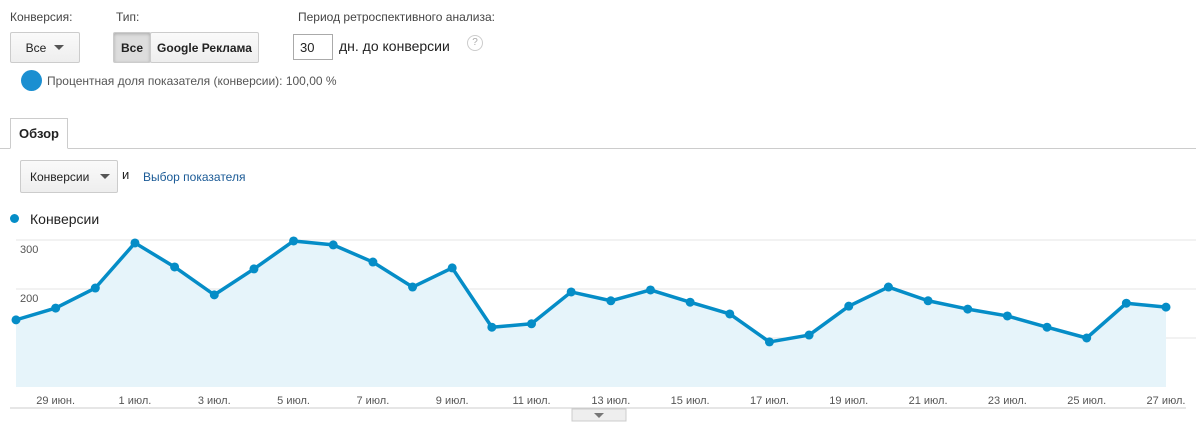 The width and height of the screenshot is (1196, 425). What do you see at coordinates (1007, 401) in the screenshot?
I see `x-tick-label: 23 июл.` at bounding box center [1007, 401].